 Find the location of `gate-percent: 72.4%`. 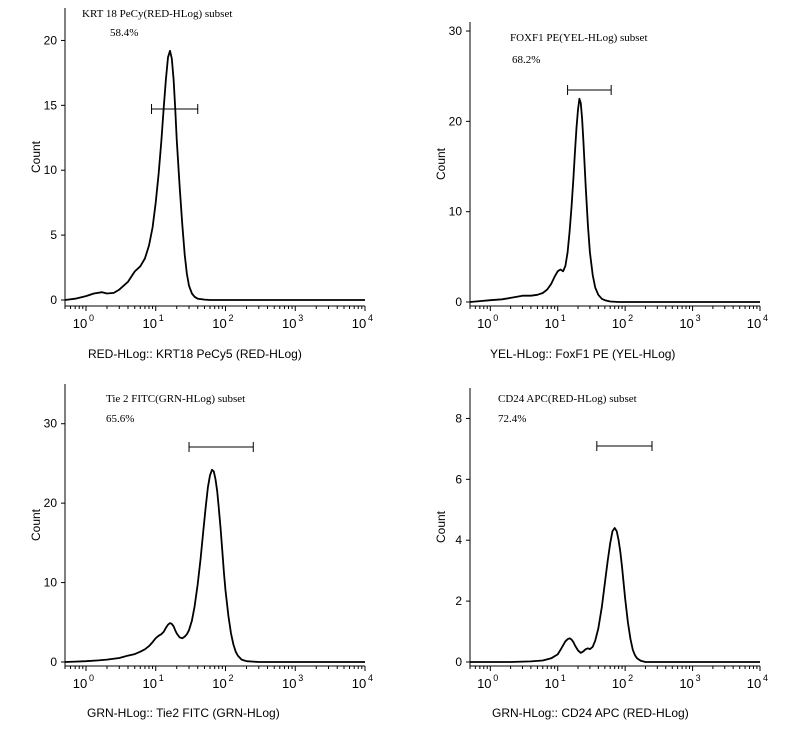

gate-percent: 72.4% is located at coordinates (512, 419).